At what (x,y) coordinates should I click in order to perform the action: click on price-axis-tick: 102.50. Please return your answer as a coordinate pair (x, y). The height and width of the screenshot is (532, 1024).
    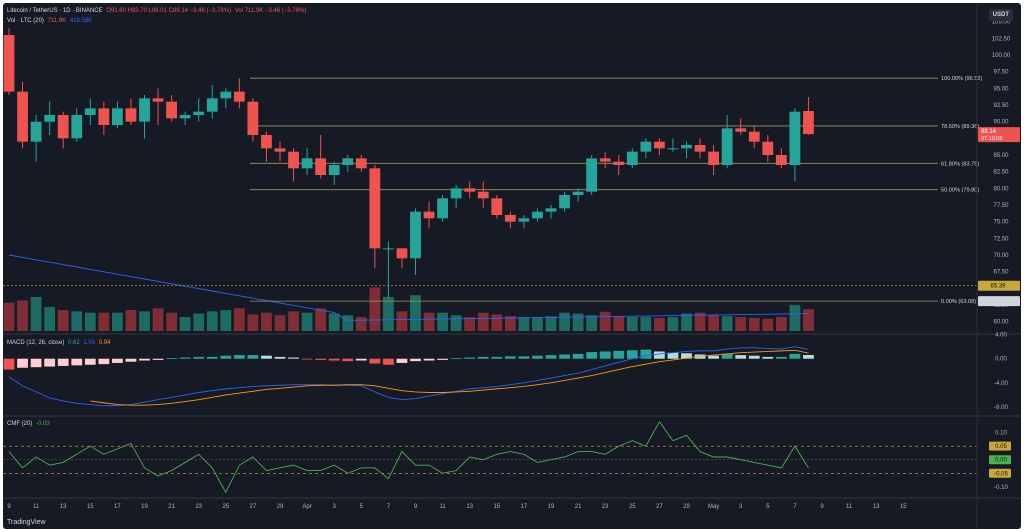
    Looking at the image, I should click on (1001, 39).